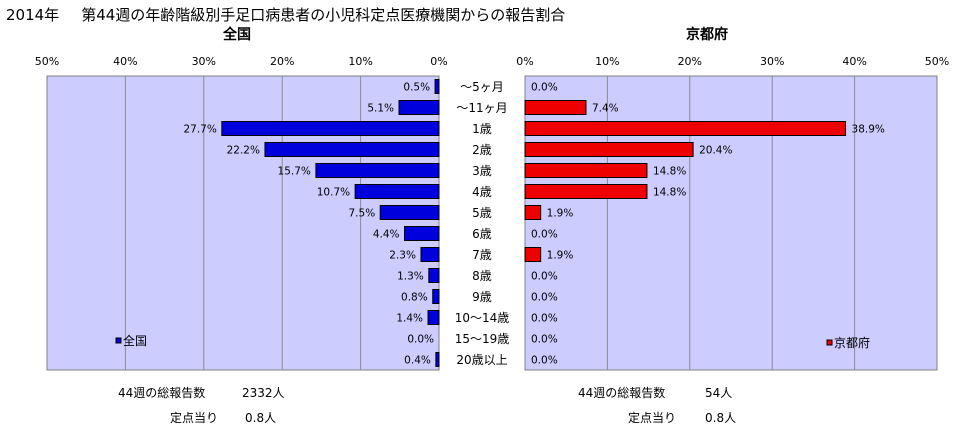 This screenshot has height=430, width=968. What do you see at coordinates (125, 61) in the screenshot?
I see `national-x-tick-label: 40%` at bounding box center [125, 61].